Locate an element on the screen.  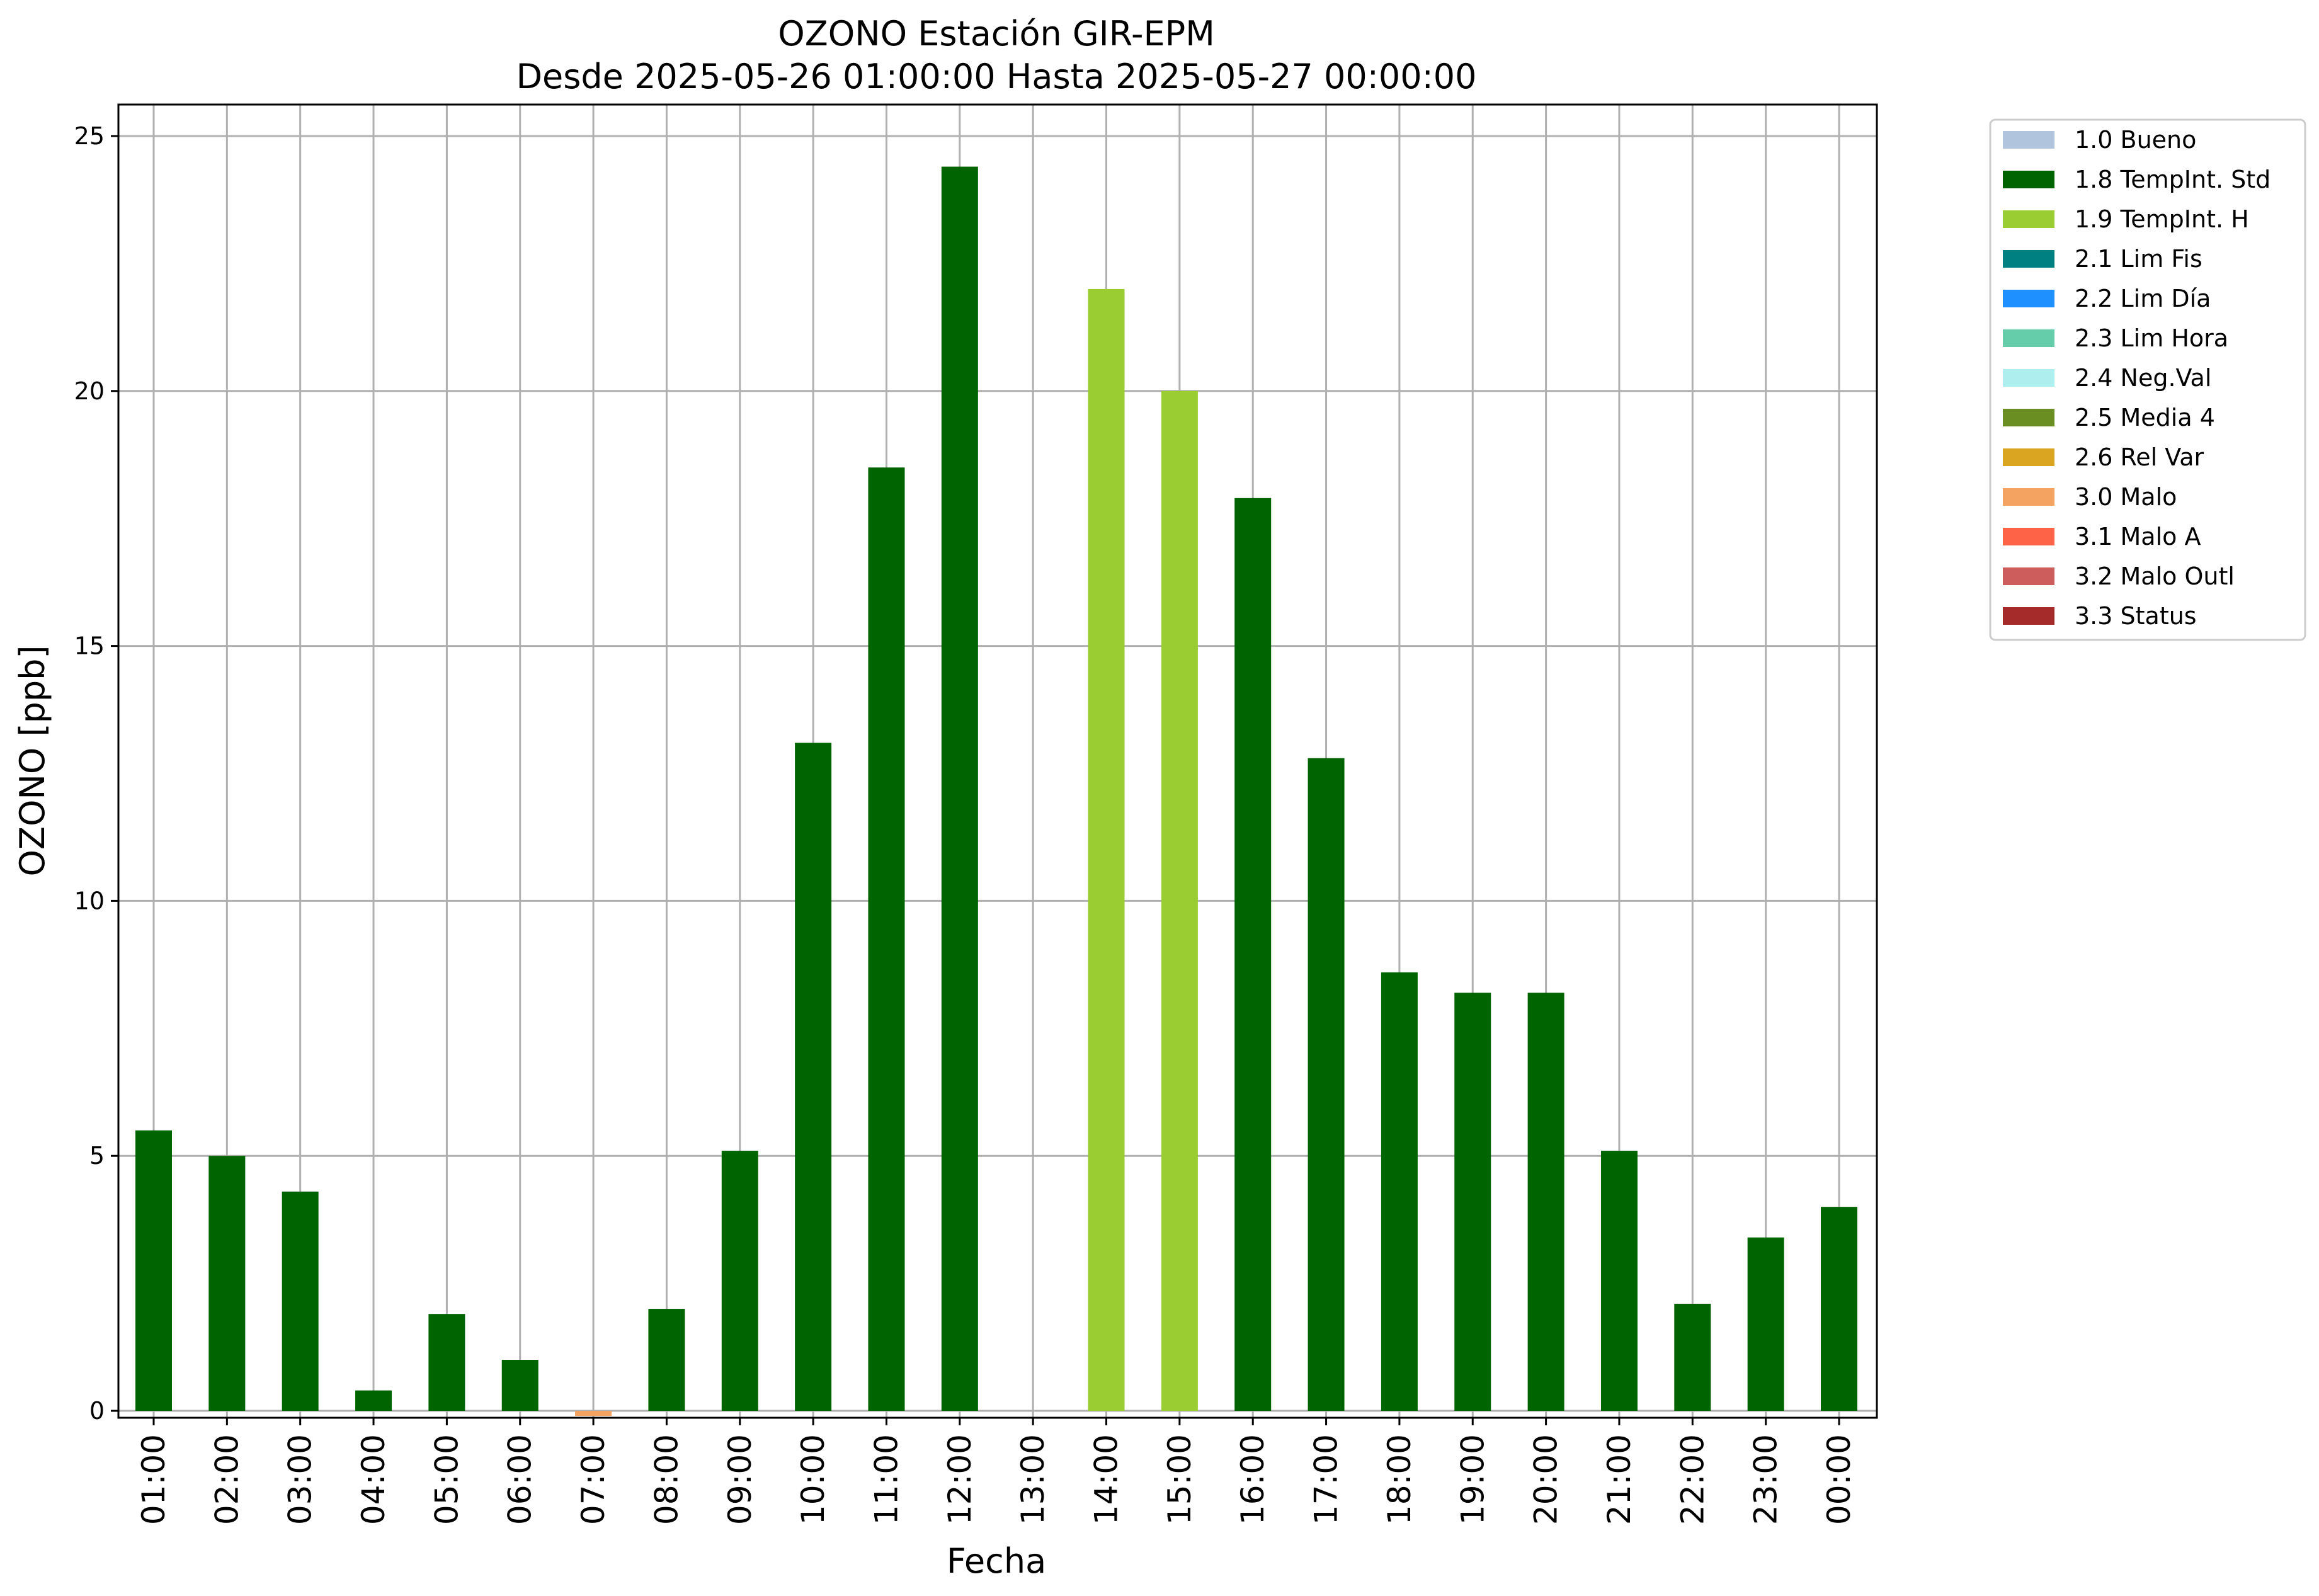
legend-label: 2.3 Lim Hora is located at coordinates (2151, 338).